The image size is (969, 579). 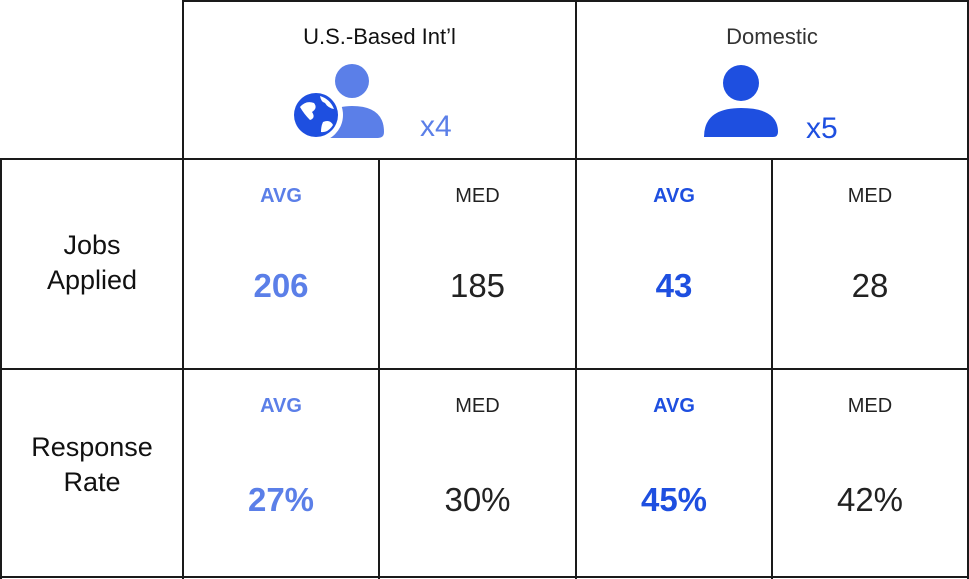 I want to click on stat-cell-domestic-avg: AVG 45%, so click(x=674, y=473).